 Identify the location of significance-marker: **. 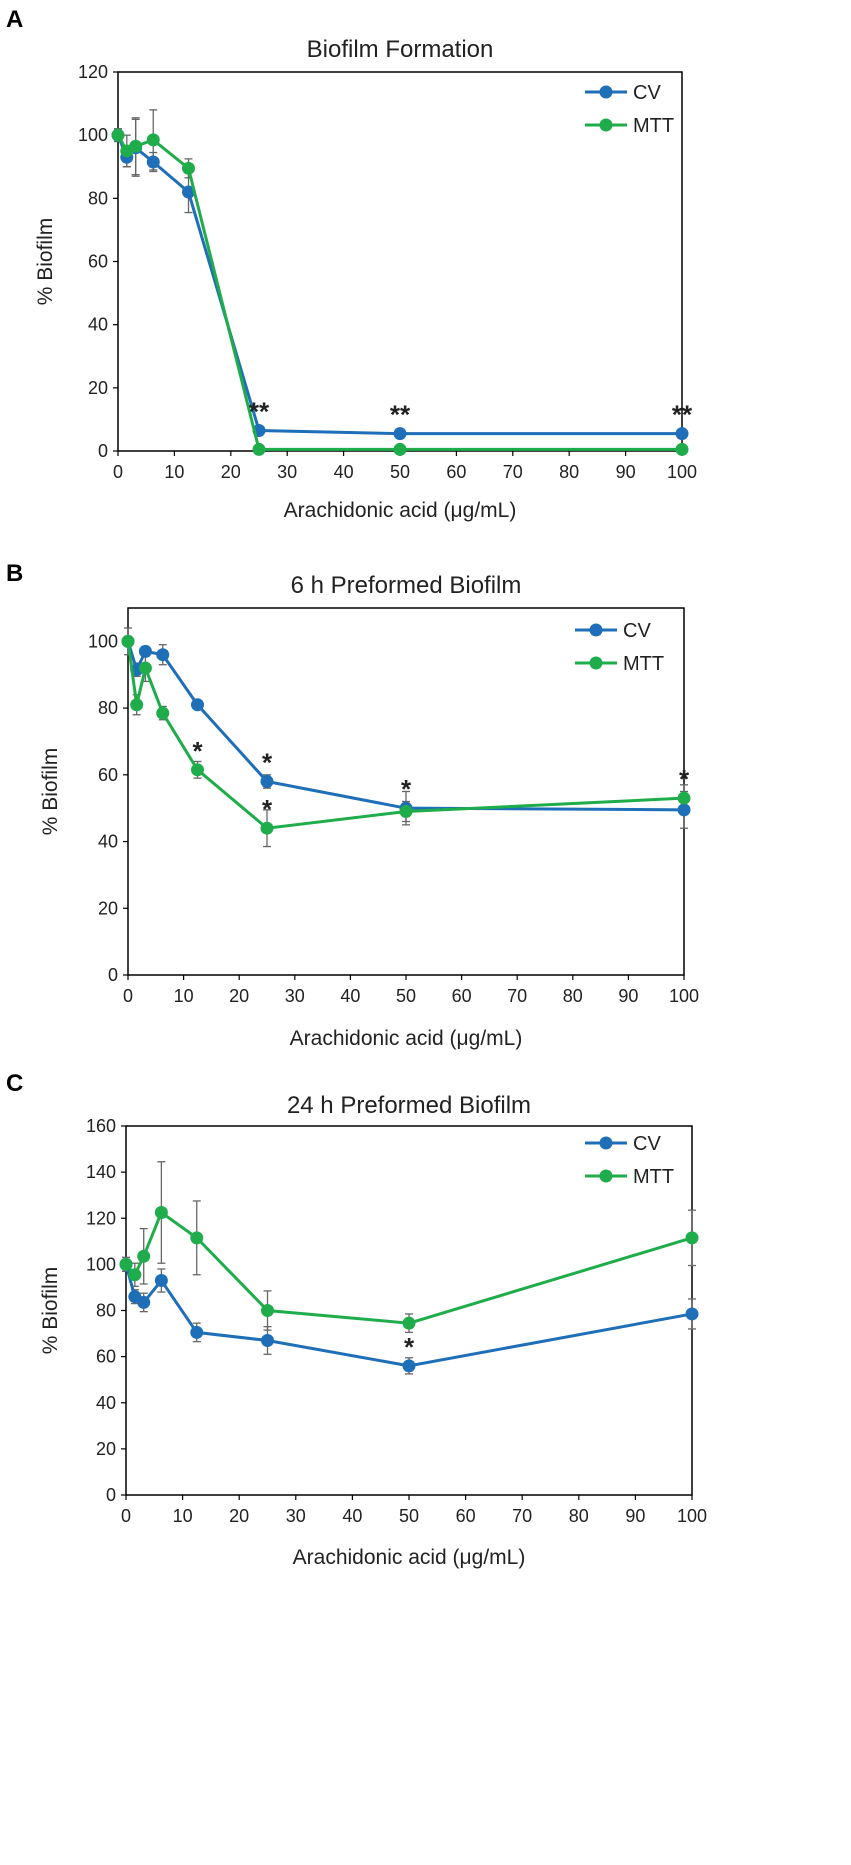
(259, 411).